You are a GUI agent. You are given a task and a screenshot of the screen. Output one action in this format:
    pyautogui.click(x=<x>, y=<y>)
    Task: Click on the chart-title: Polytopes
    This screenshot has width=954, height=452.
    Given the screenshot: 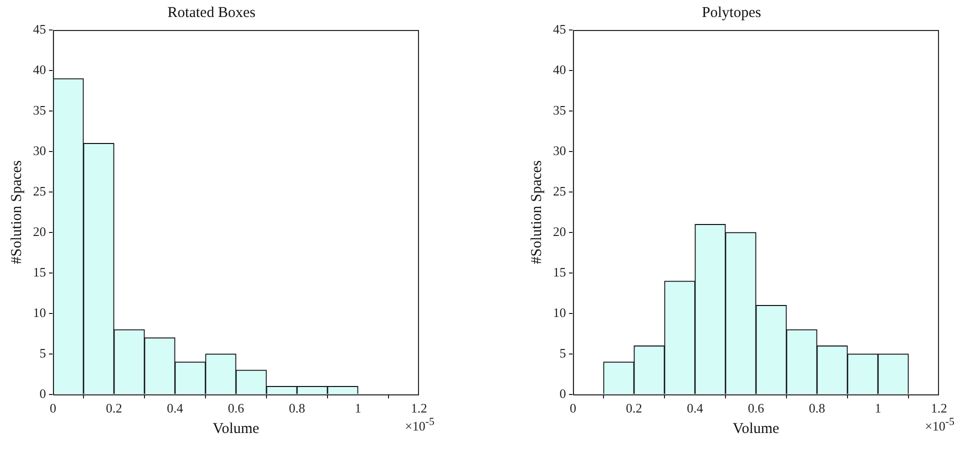 What is the action you would take?
    pyautogui.click(x=732, y=12)
    